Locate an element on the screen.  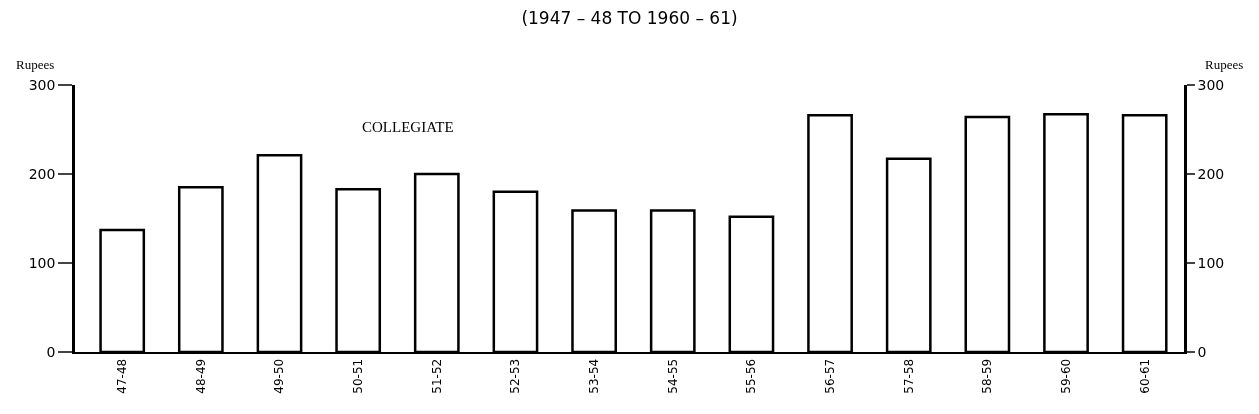
x-tick-label: 59-60 is located at coordinates (1065, 376).